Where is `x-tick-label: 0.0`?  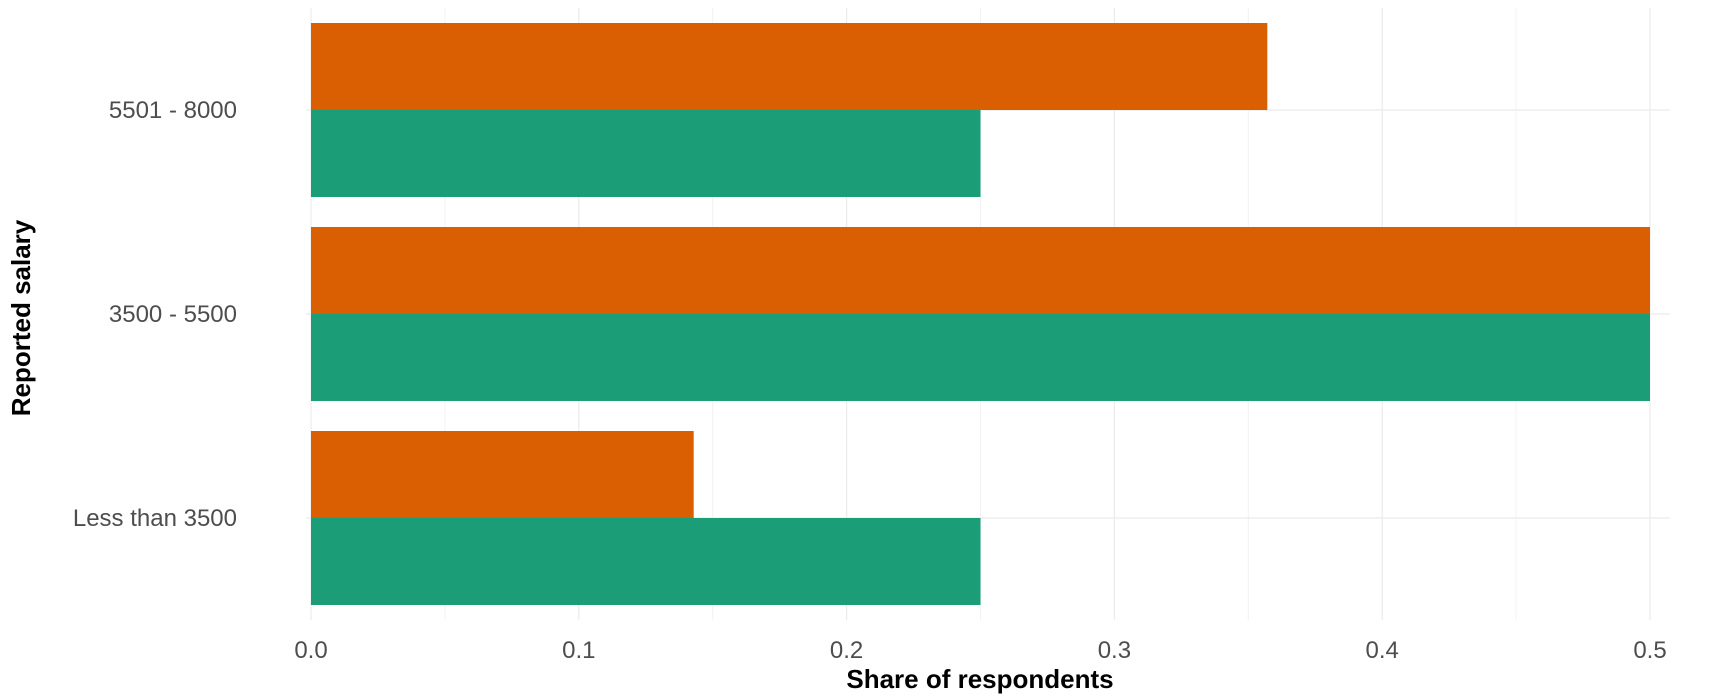
x-tick-label: 0.0 is located at coordinates (310, 650).